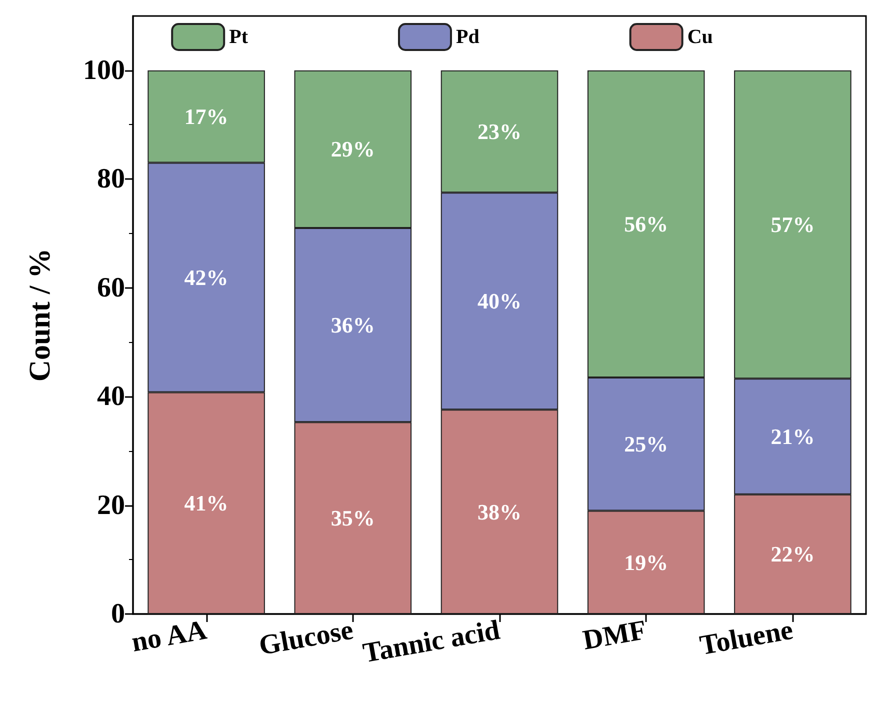 The image size is (884, 714). What do you see at coordinates (238, 37) in the screenshot?
I see `legend-label: Pt` at bounding box center [238, 37].